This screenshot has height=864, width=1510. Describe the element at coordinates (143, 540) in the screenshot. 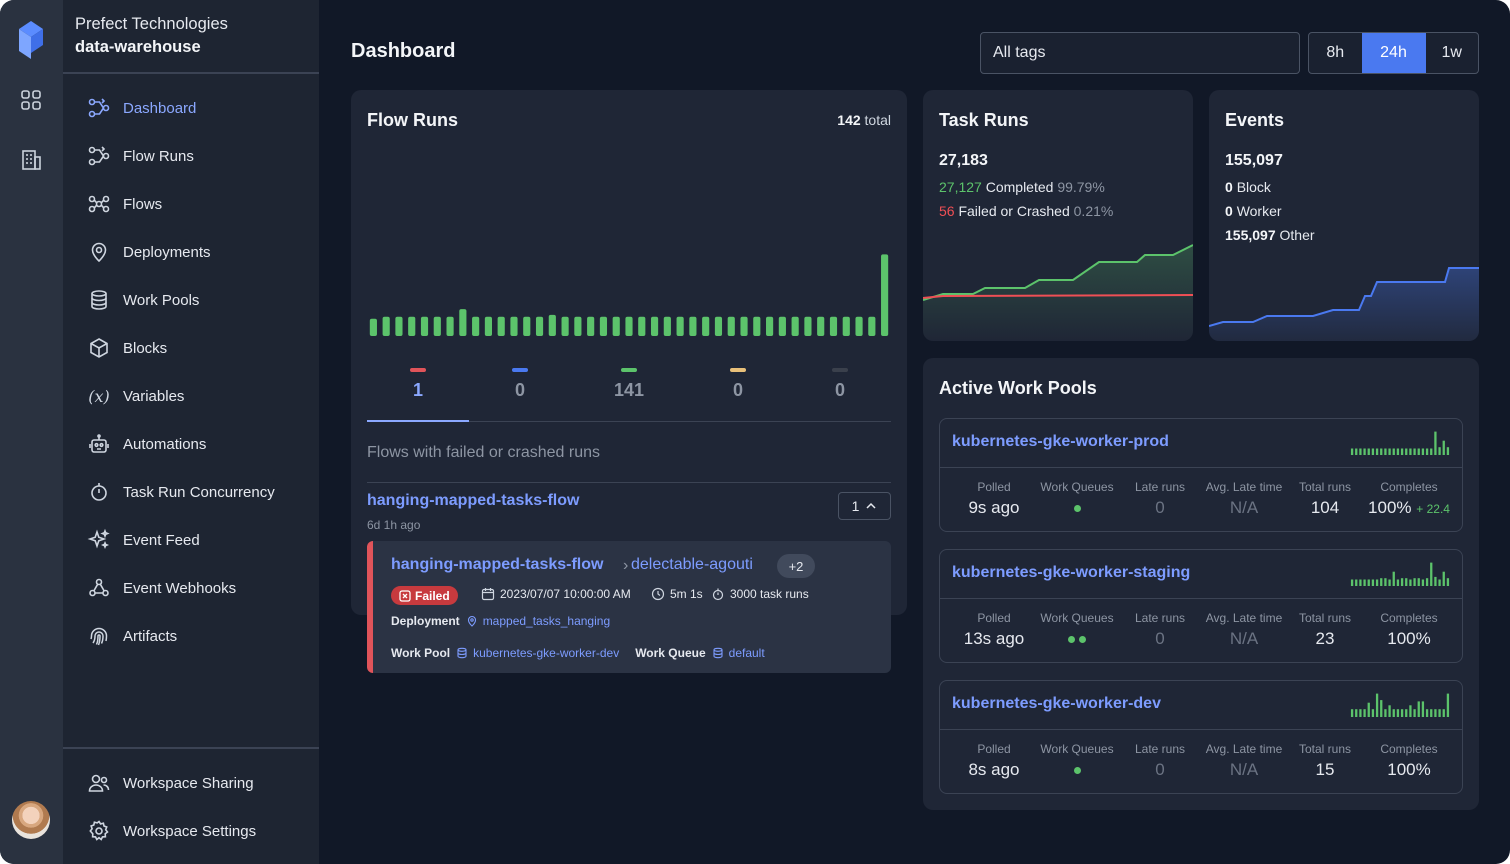

I see `sidebar-item-event-feed: Event Feed` at that location.